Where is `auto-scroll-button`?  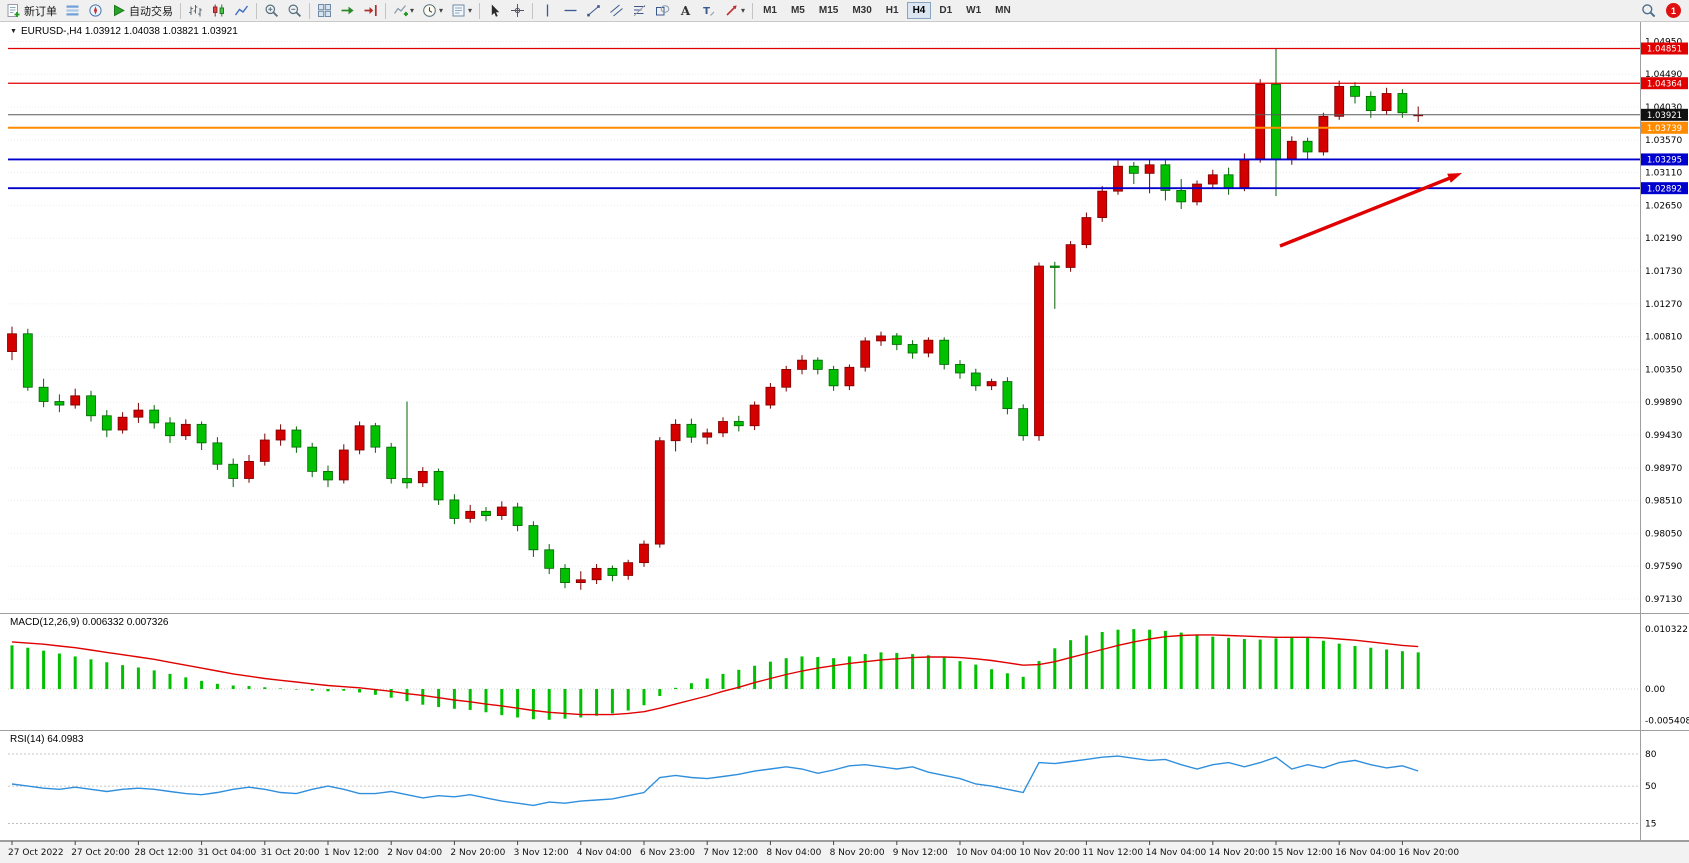 auto-scroll-button is located at coordinates (347, 11).